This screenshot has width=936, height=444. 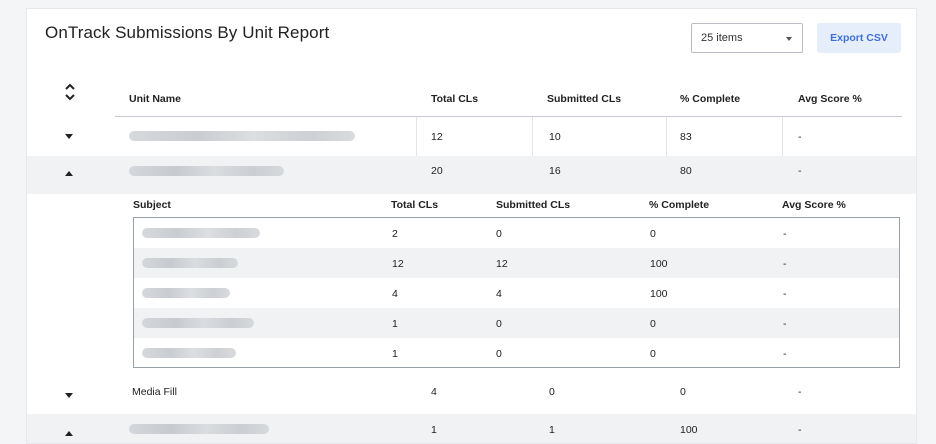 What do you see at coordinates (516, 233) in the screenshot?
I see `subject-row: 2 0 0 -` at bounding box center [516, 233].